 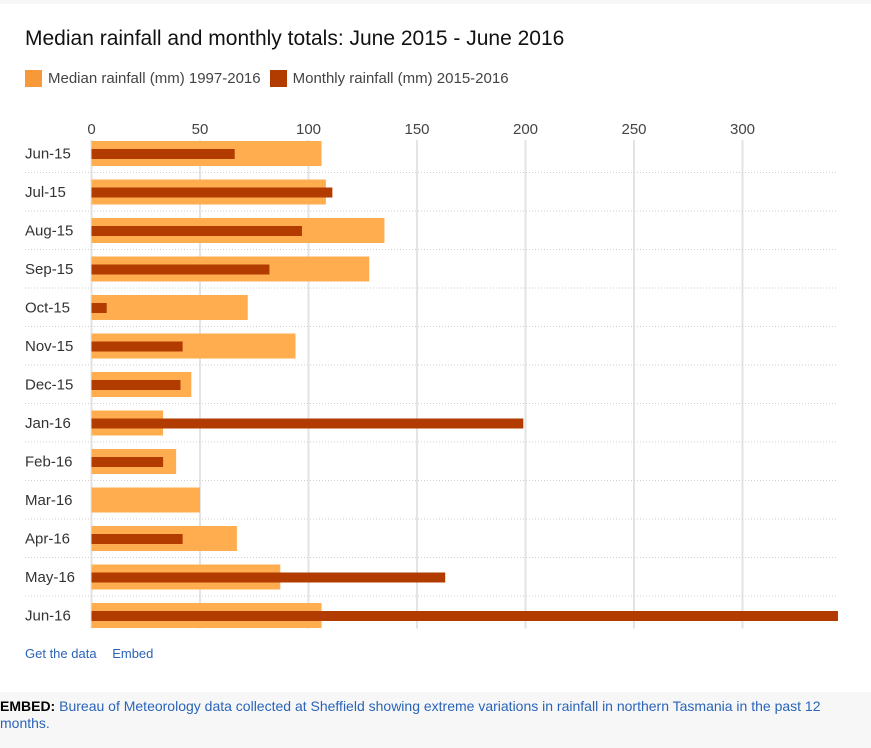 What do you see at coordinates (45, 192) in the screenshot?
I see `category-label: Jul-15` at bounding box center [45, 192].